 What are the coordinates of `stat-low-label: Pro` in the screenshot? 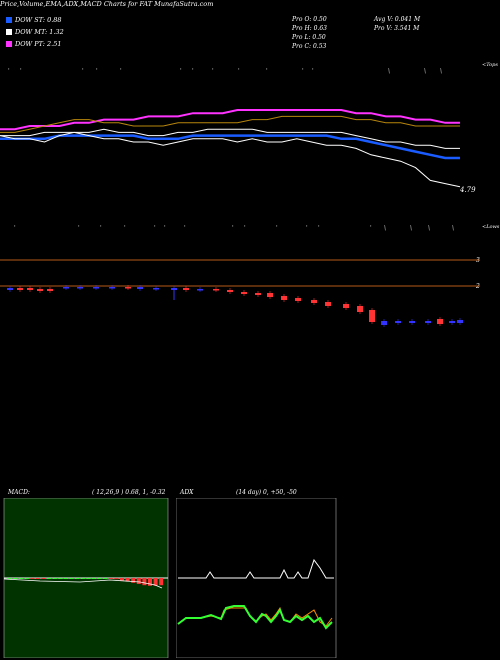 It's located at (297, 37).